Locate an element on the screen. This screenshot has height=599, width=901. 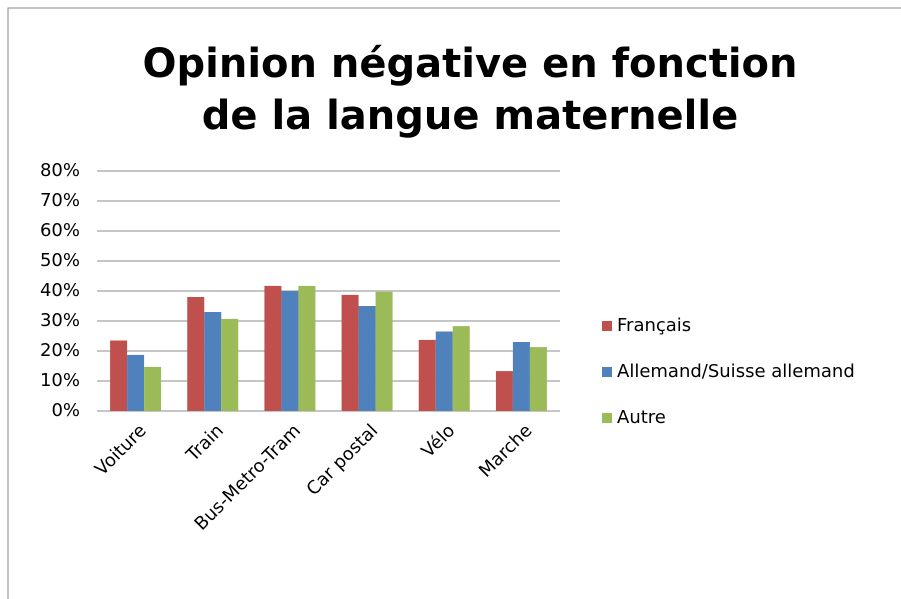
x-tick-label: Marche is located at coordinates (505, 450).